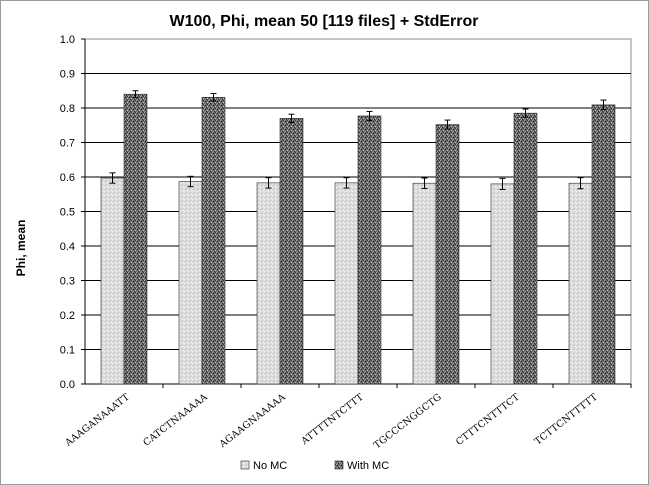 The height and width of the screenshot is (485, 649). Describe the element at coordinates (175, 420) in the screenshot. I see `x-category-label: CATCTNAAAAA` at that location.